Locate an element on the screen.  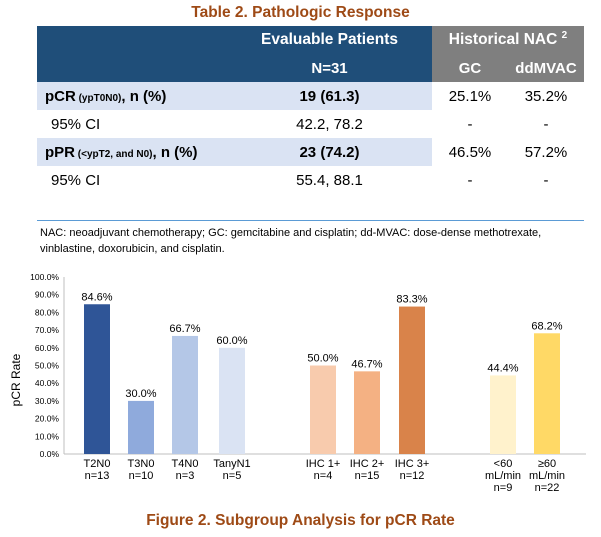
category-label: n=10 is located at coordinates (141, 476).